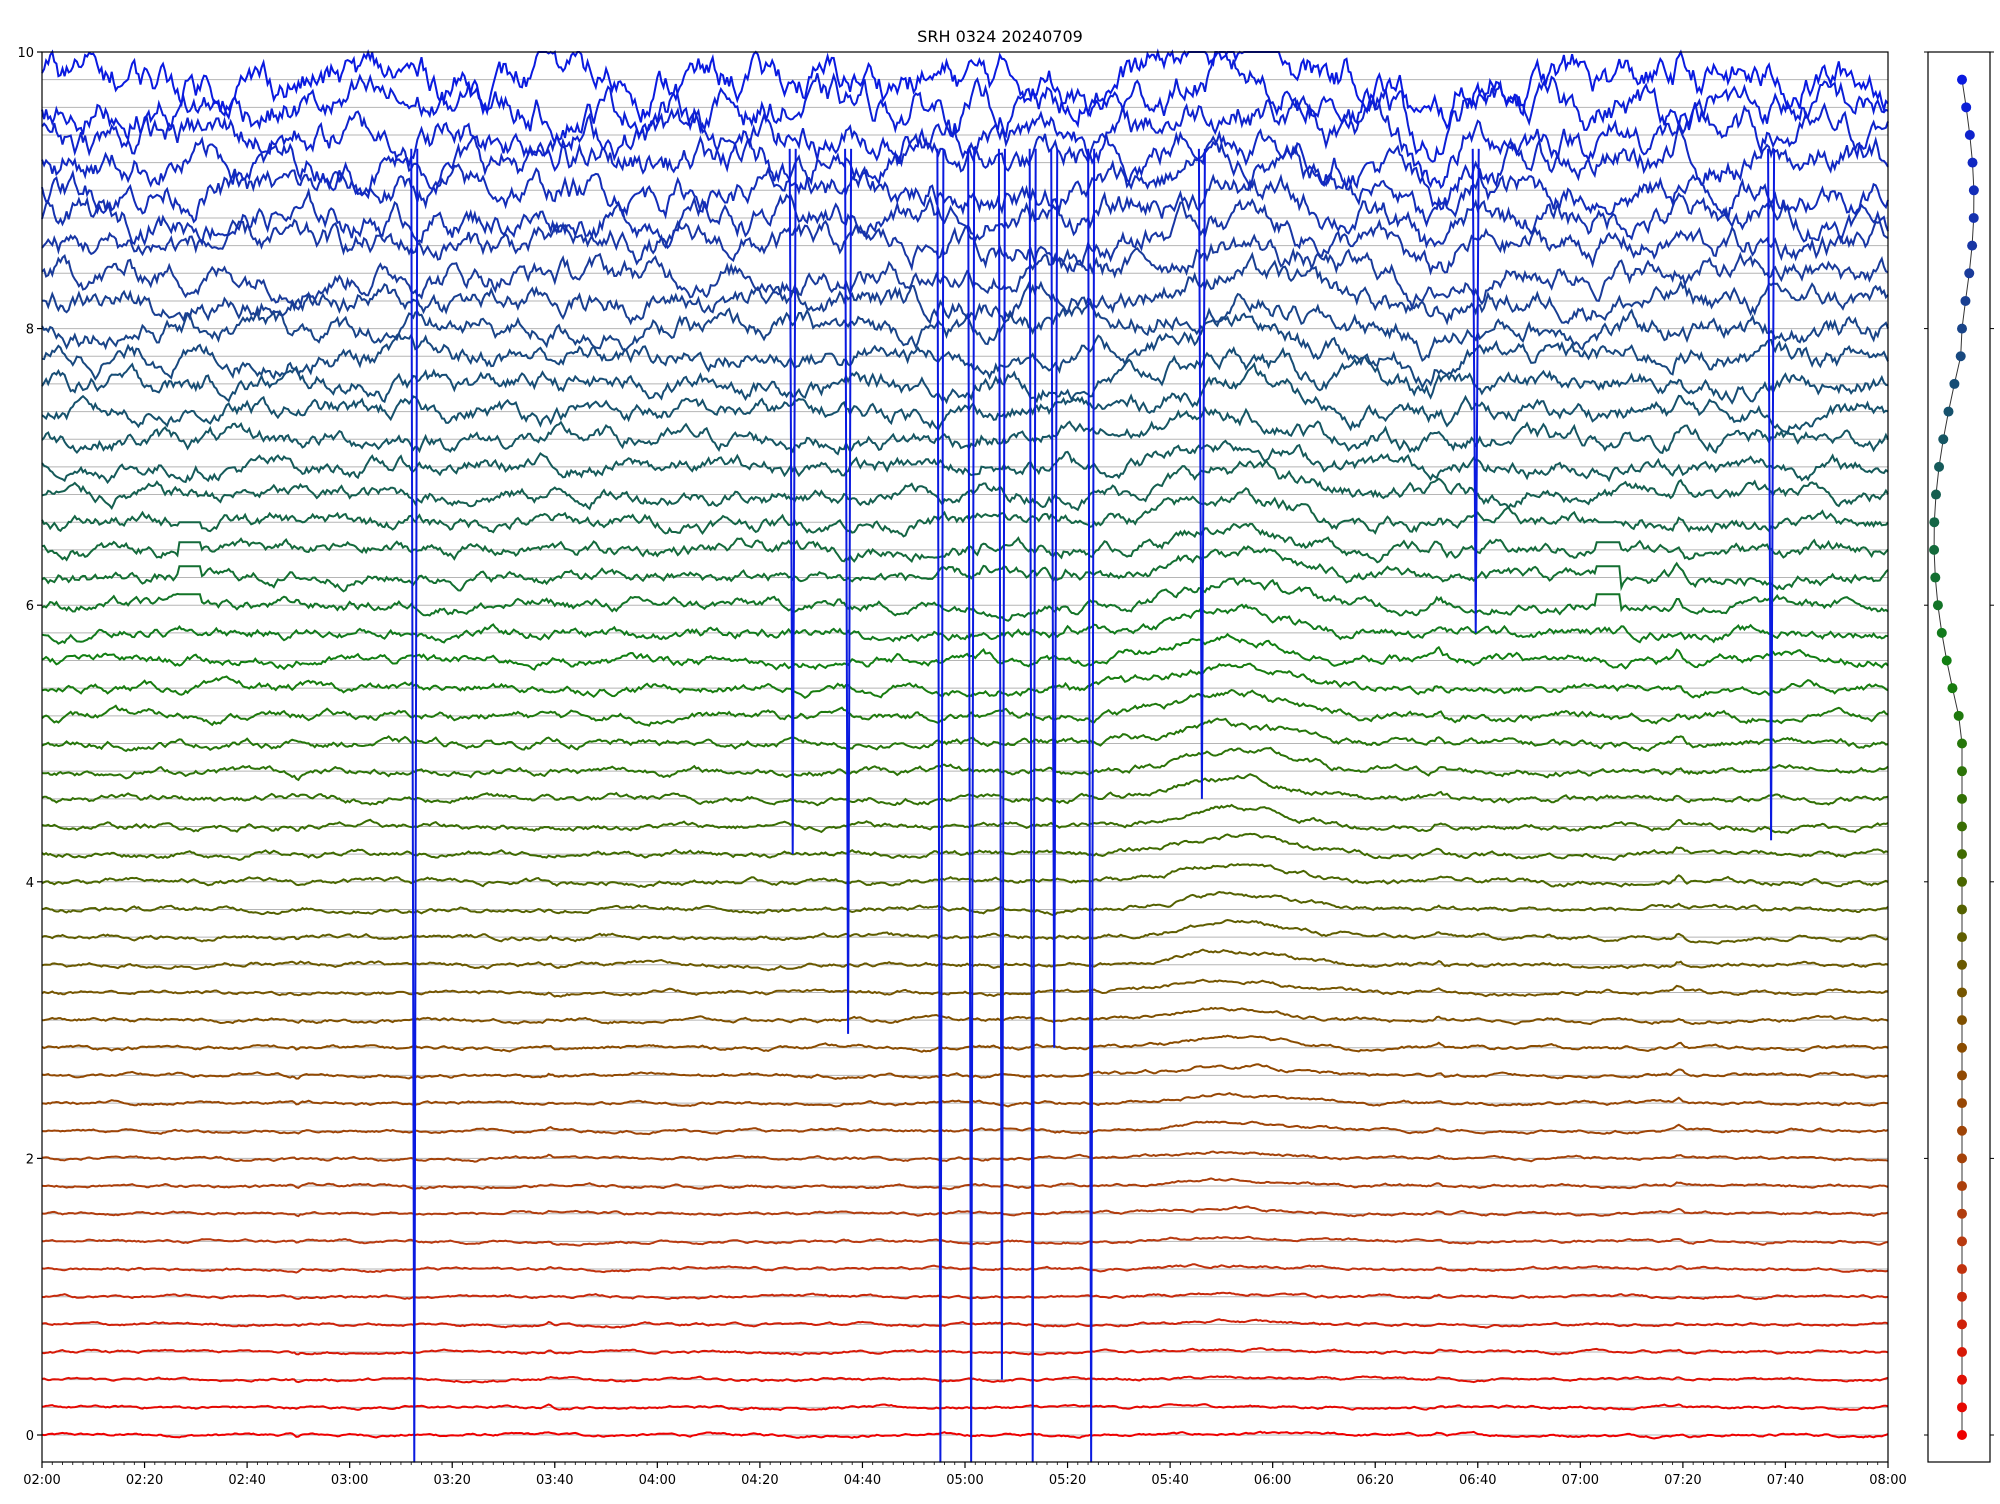 This screenshot has height=1504, width=2000. I want to click on x-tick-label: 03:20, so click(451, 1480).